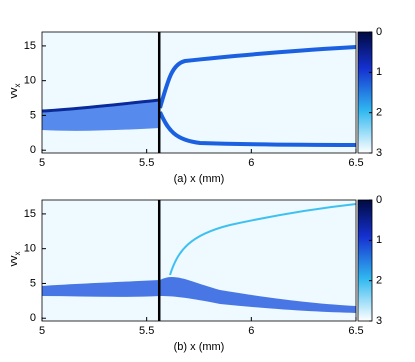  I want to click on x-axis-label: (b) x (mm), so click(199, 347).